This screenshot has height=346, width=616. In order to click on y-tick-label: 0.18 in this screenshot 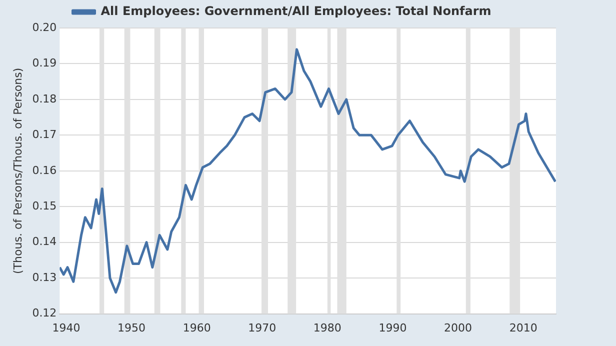, I will do `click(44, 99)`.